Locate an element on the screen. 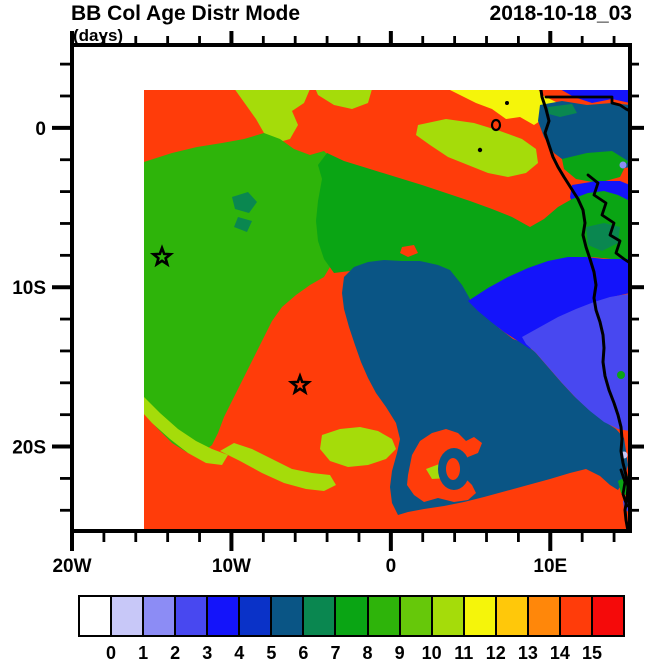  colorbar-label-5: 5 is located at coordinates (271, 653).